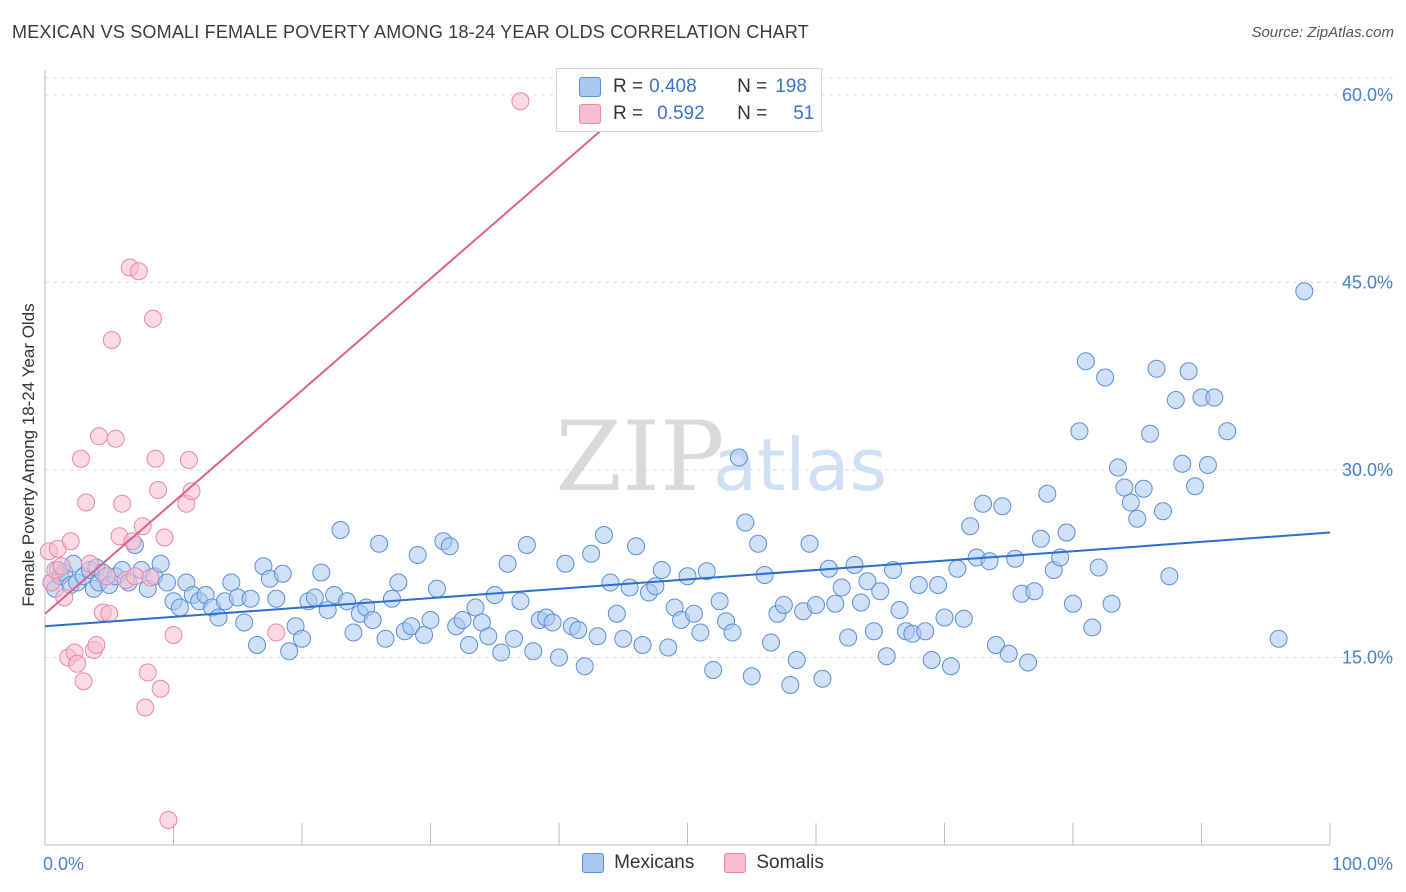 Image resolution: width=1406 pixels, height=892 pixels. What do you see at coordinates (693, 87) in the screenshot?
I see `legend-row-mexicans: R = 0.408 N = 198` at bounding box center [693, 87].